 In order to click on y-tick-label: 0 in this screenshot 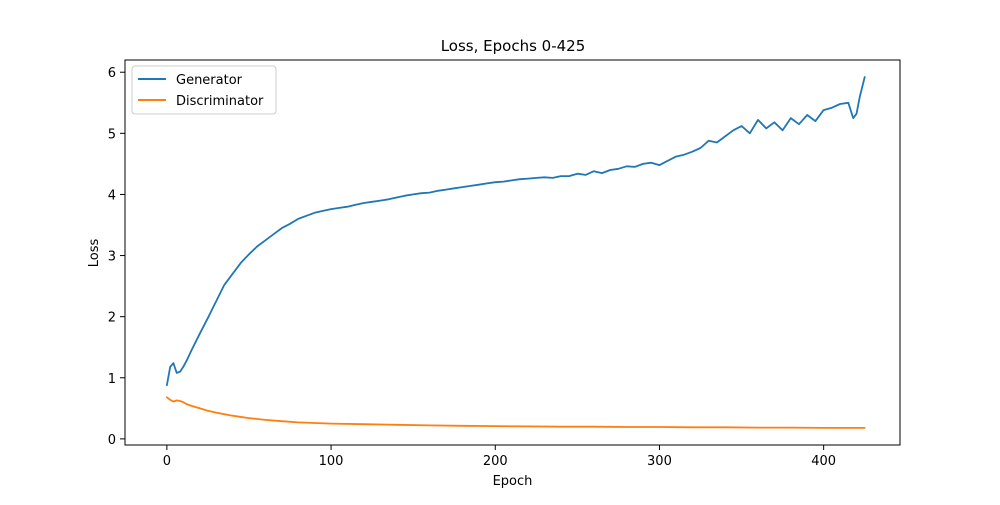, I will do `click(112, 440)`.